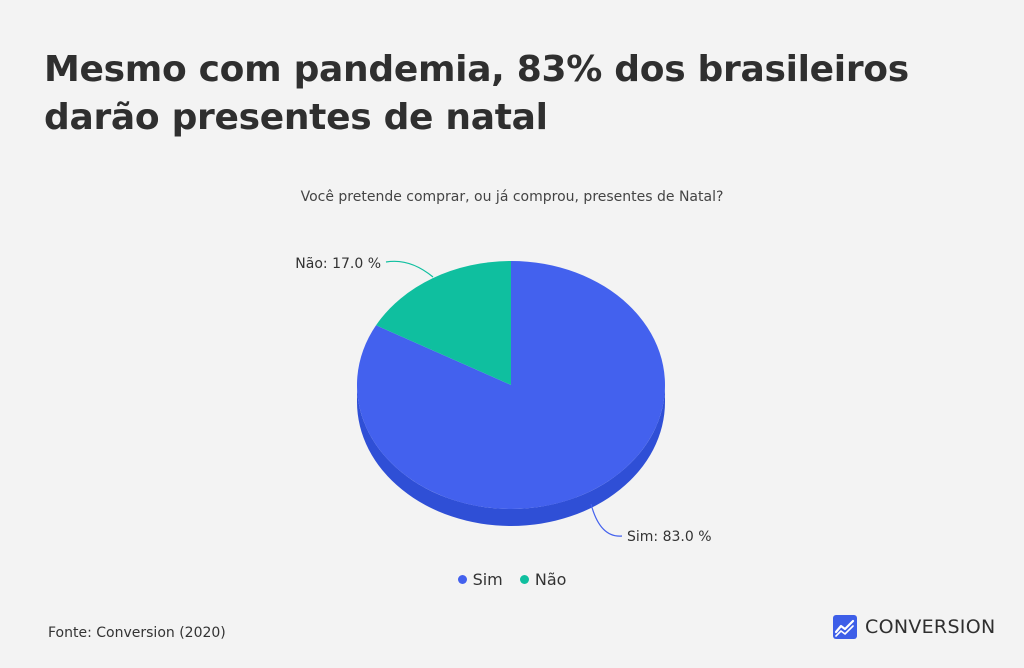  I want to click on chart-legend: Sim Não, so click(512, 579).